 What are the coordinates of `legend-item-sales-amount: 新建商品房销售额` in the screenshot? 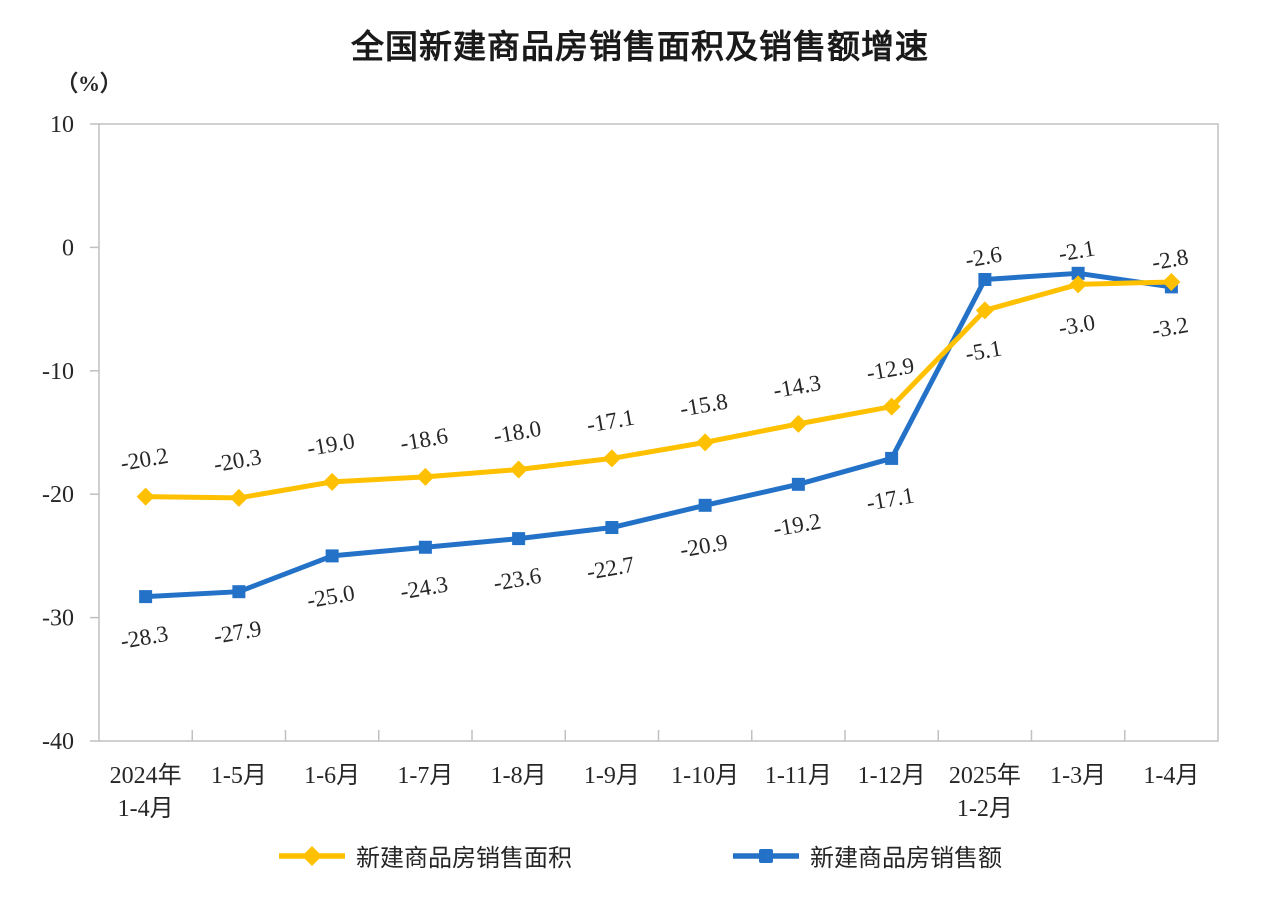 It's located at (867, 855).